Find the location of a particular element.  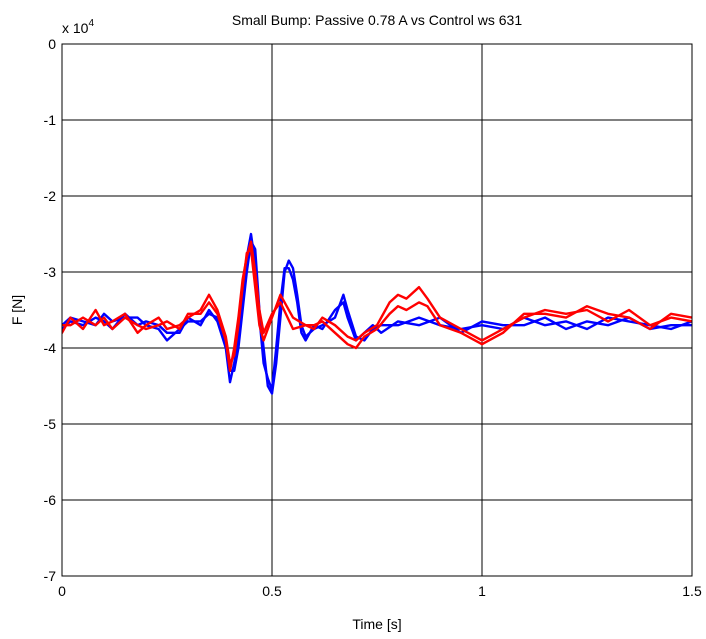

y-tick-label: -1 is located at coordinates (50, 120).